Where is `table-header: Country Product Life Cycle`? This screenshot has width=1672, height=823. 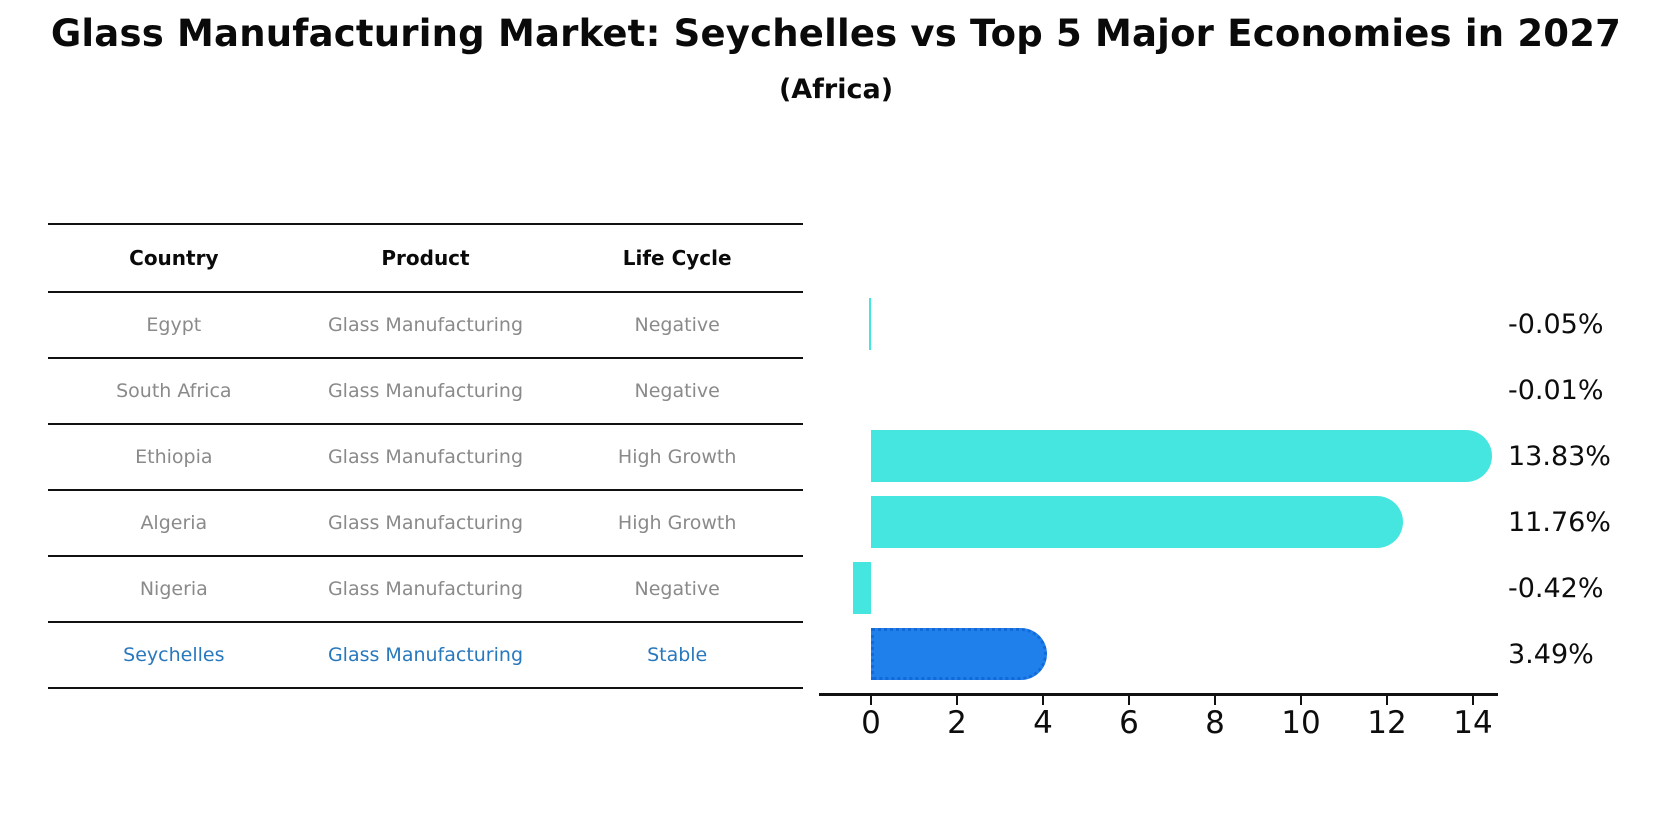 table-header: Country Product Life Cycle is located at coordinates (425, 258).